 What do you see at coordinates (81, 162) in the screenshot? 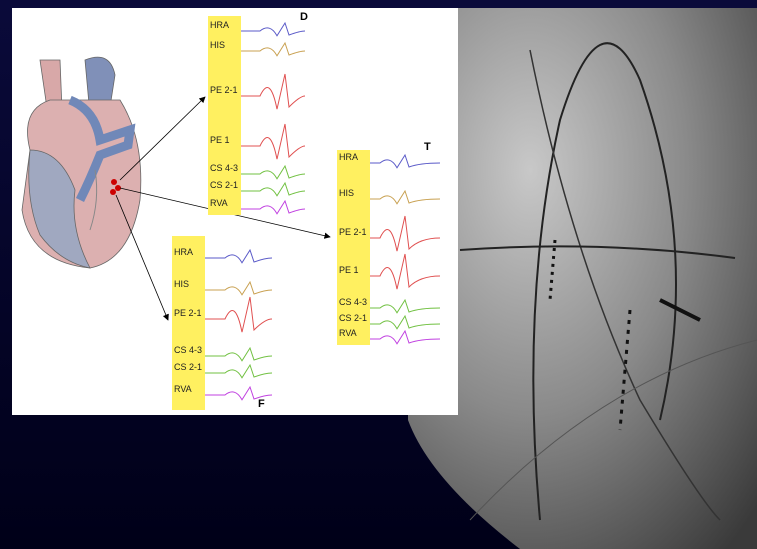
I see `heart-illustration` at bounding box center [81, 162].